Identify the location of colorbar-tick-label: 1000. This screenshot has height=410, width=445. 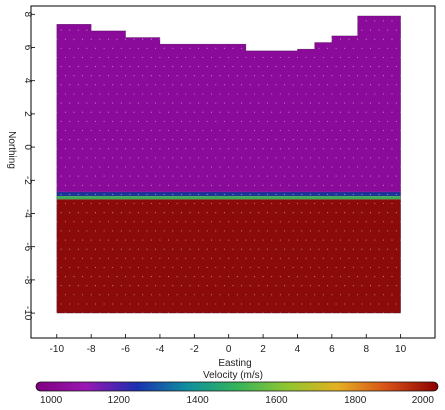
(51, 400).